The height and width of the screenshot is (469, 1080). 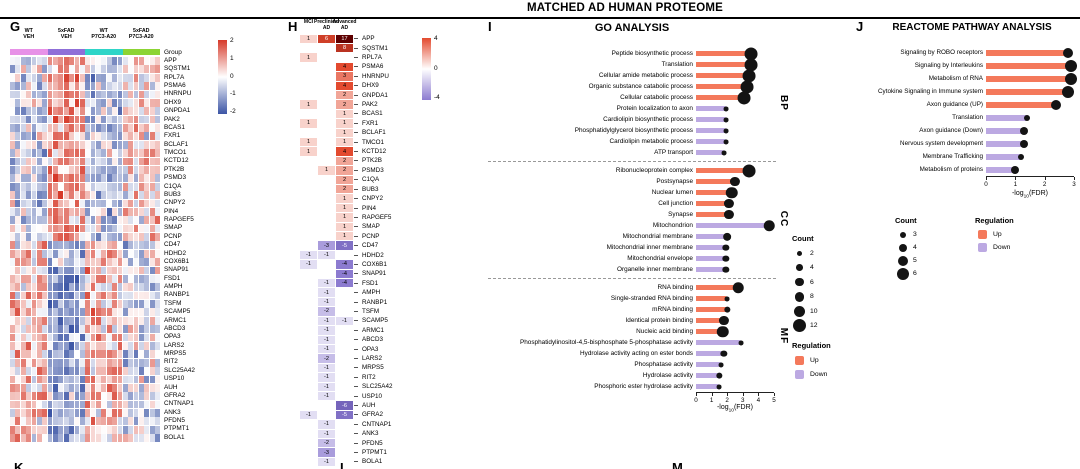 I want to click on pathway-term-label: Phosphoric ester hydrolase activity, so click(x=643, y=386).